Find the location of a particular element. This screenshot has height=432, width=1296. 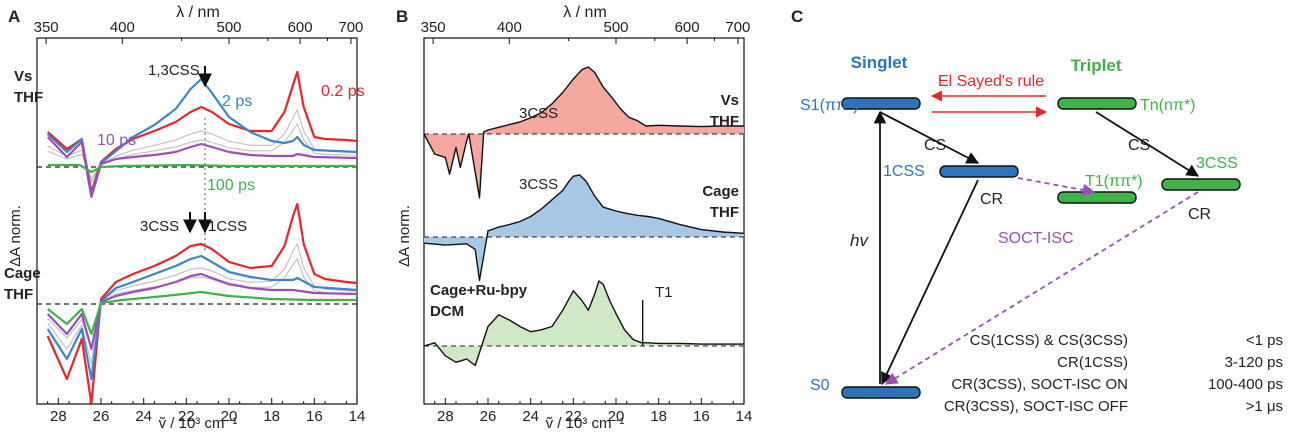

panel-a-ann-3css: 3CSS is located at coordinates (159, 226).